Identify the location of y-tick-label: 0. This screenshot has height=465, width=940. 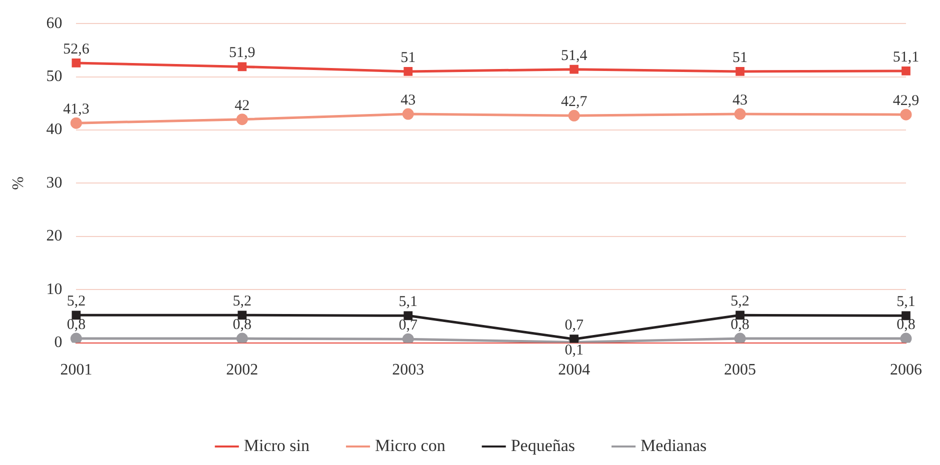
(58, 343).